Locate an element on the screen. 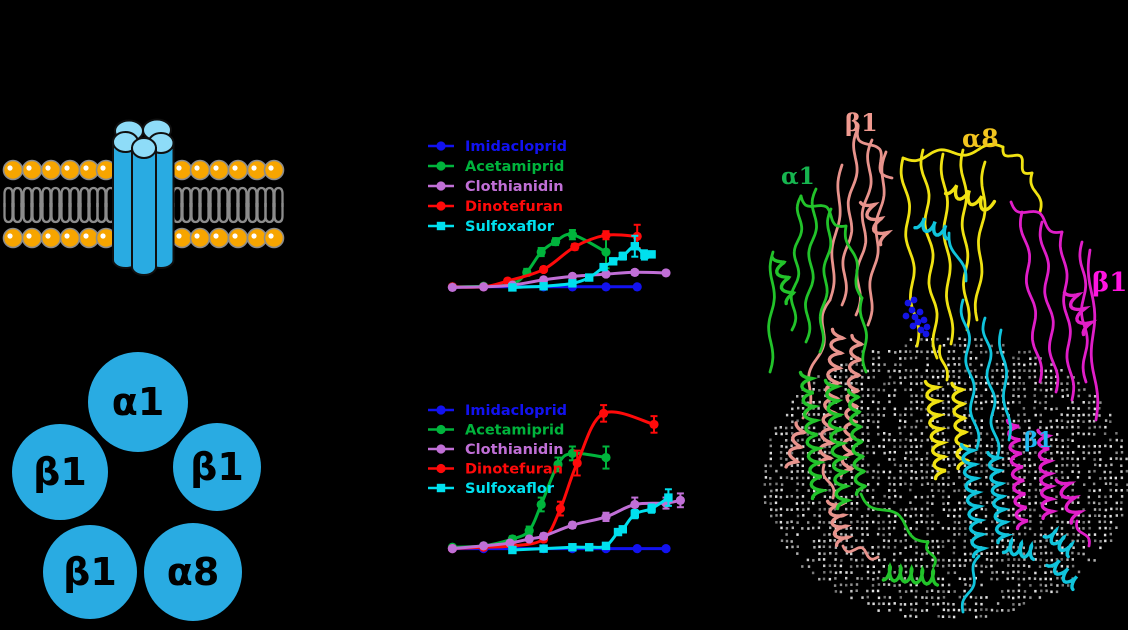  pentamer-subunit-α8-4: α8 is located at coordinates (193, 572).